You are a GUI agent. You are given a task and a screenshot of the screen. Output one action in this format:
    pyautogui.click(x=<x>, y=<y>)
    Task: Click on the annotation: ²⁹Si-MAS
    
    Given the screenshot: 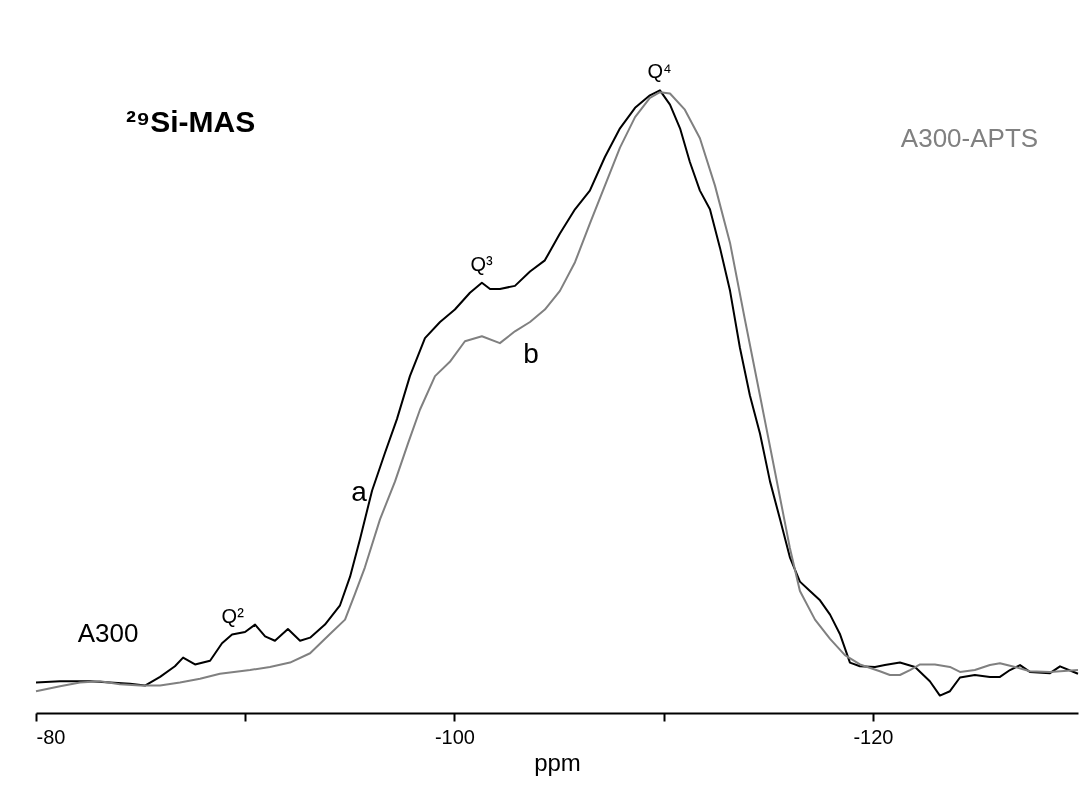 What is the action you would take?
    pyautogui.click(x=191, y=121)
    